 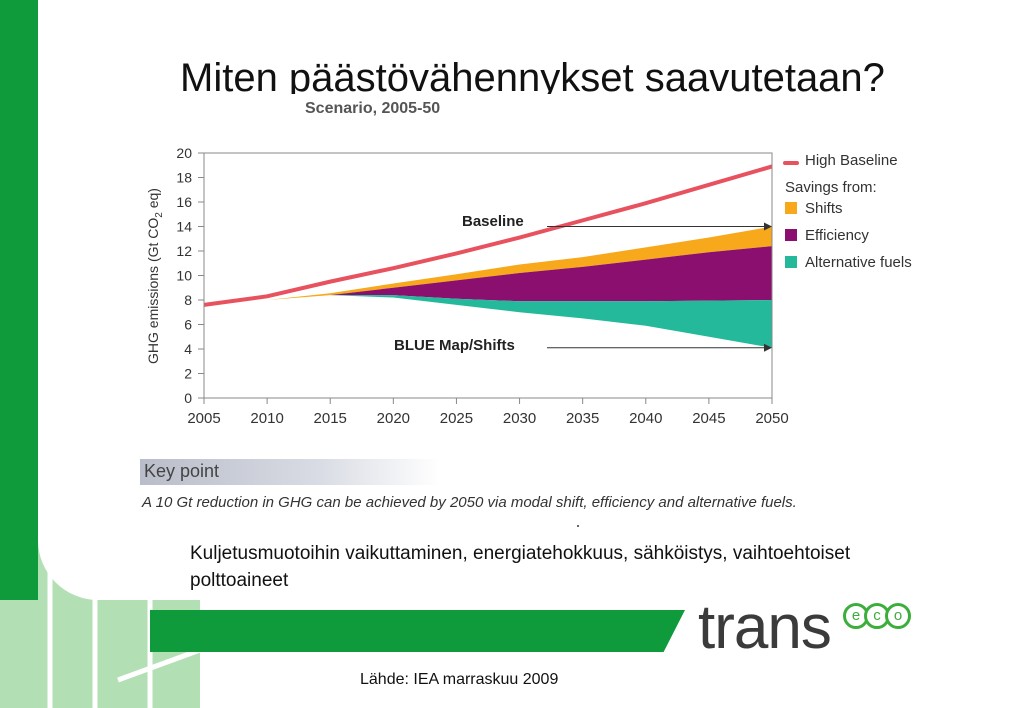 What do you see at coordinates (188, 325) in the screenshot?
I see `y-tick-label: 6` at bounding box center [188, 325].